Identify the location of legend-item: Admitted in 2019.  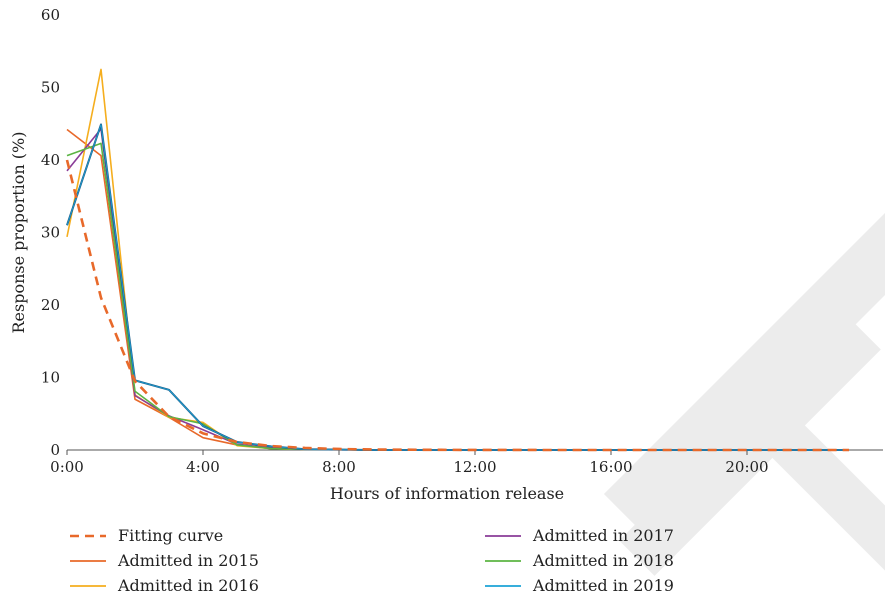
(579, 585).